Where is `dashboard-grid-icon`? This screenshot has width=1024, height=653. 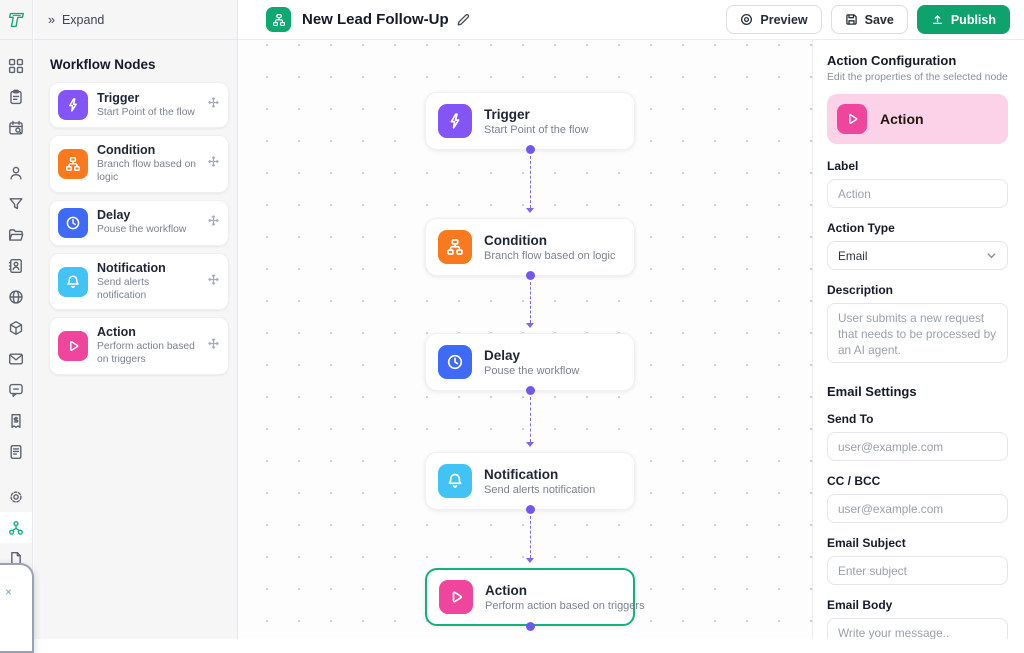 dashboard-grid-icon is located at coordinates (16, 65).